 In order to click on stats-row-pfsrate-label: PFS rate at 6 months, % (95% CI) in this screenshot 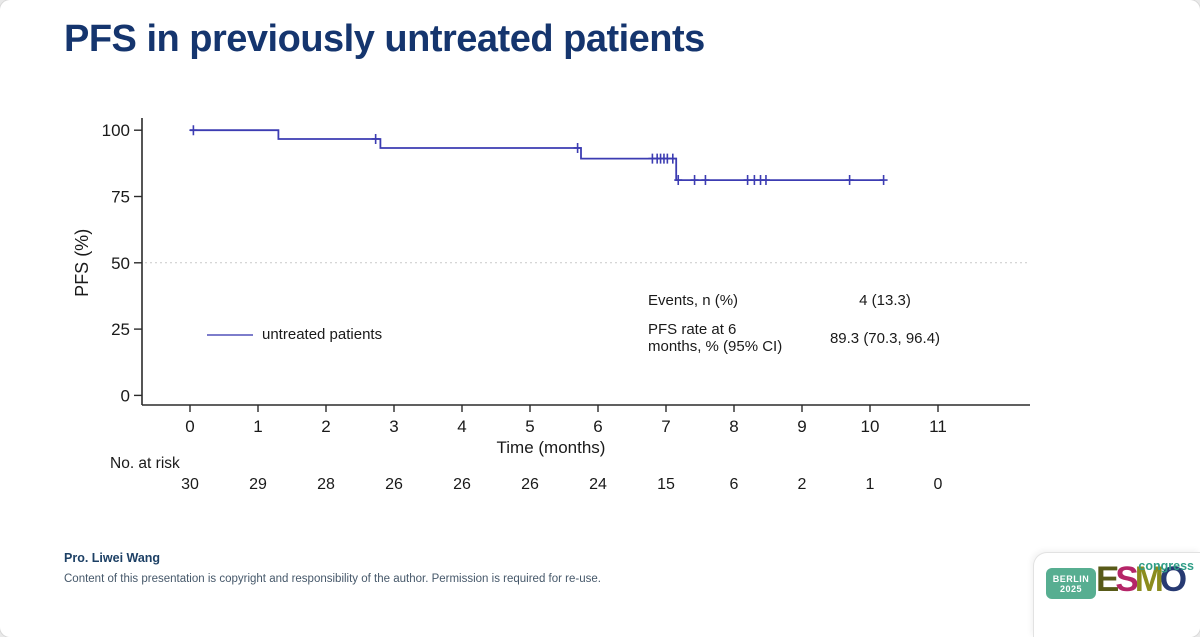, I will do `click(724, 338)`.